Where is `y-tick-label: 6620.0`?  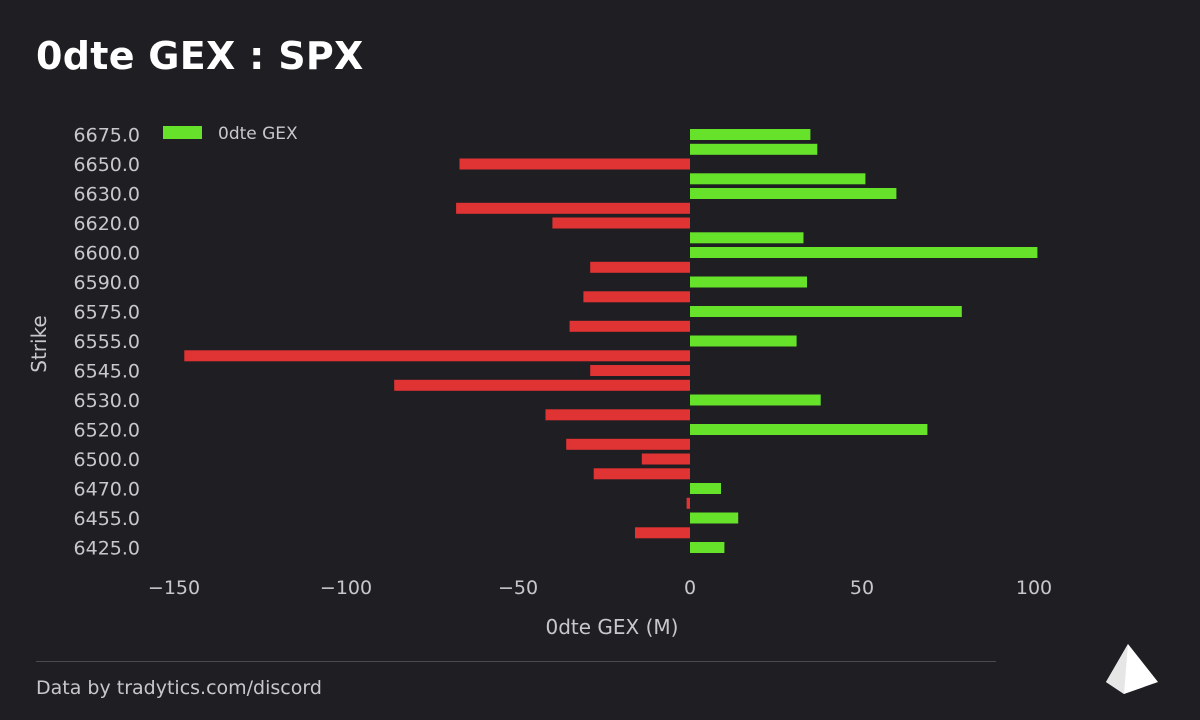
y-tick-label: 6620.0 is located at coordinates (107, 224).